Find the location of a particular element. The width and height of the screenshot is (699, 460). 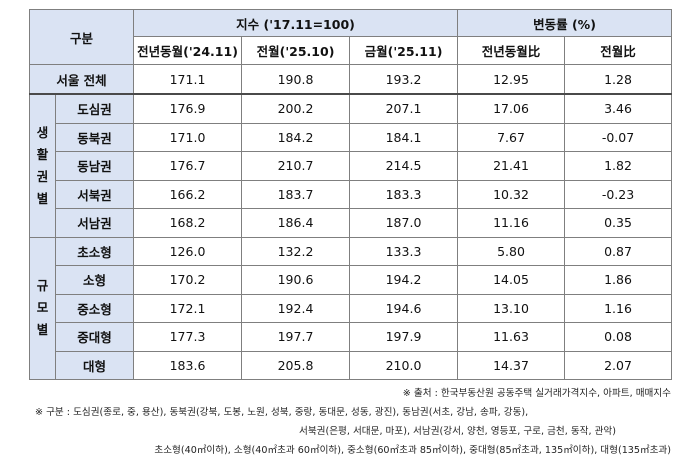

header-row-1: 구분 지수 ('17.11=100) 변동률 (%) is located at coordinates (350, 37).